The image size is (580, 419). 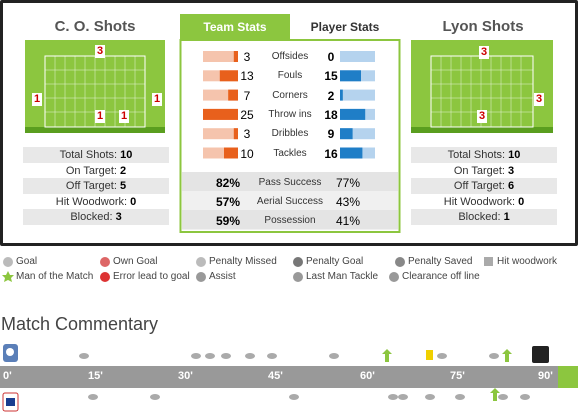 What do you see at coordinates (80, 324) in the screenshot?
I see `commentary-title: Match Commentary` at bounding box center [80, 324].